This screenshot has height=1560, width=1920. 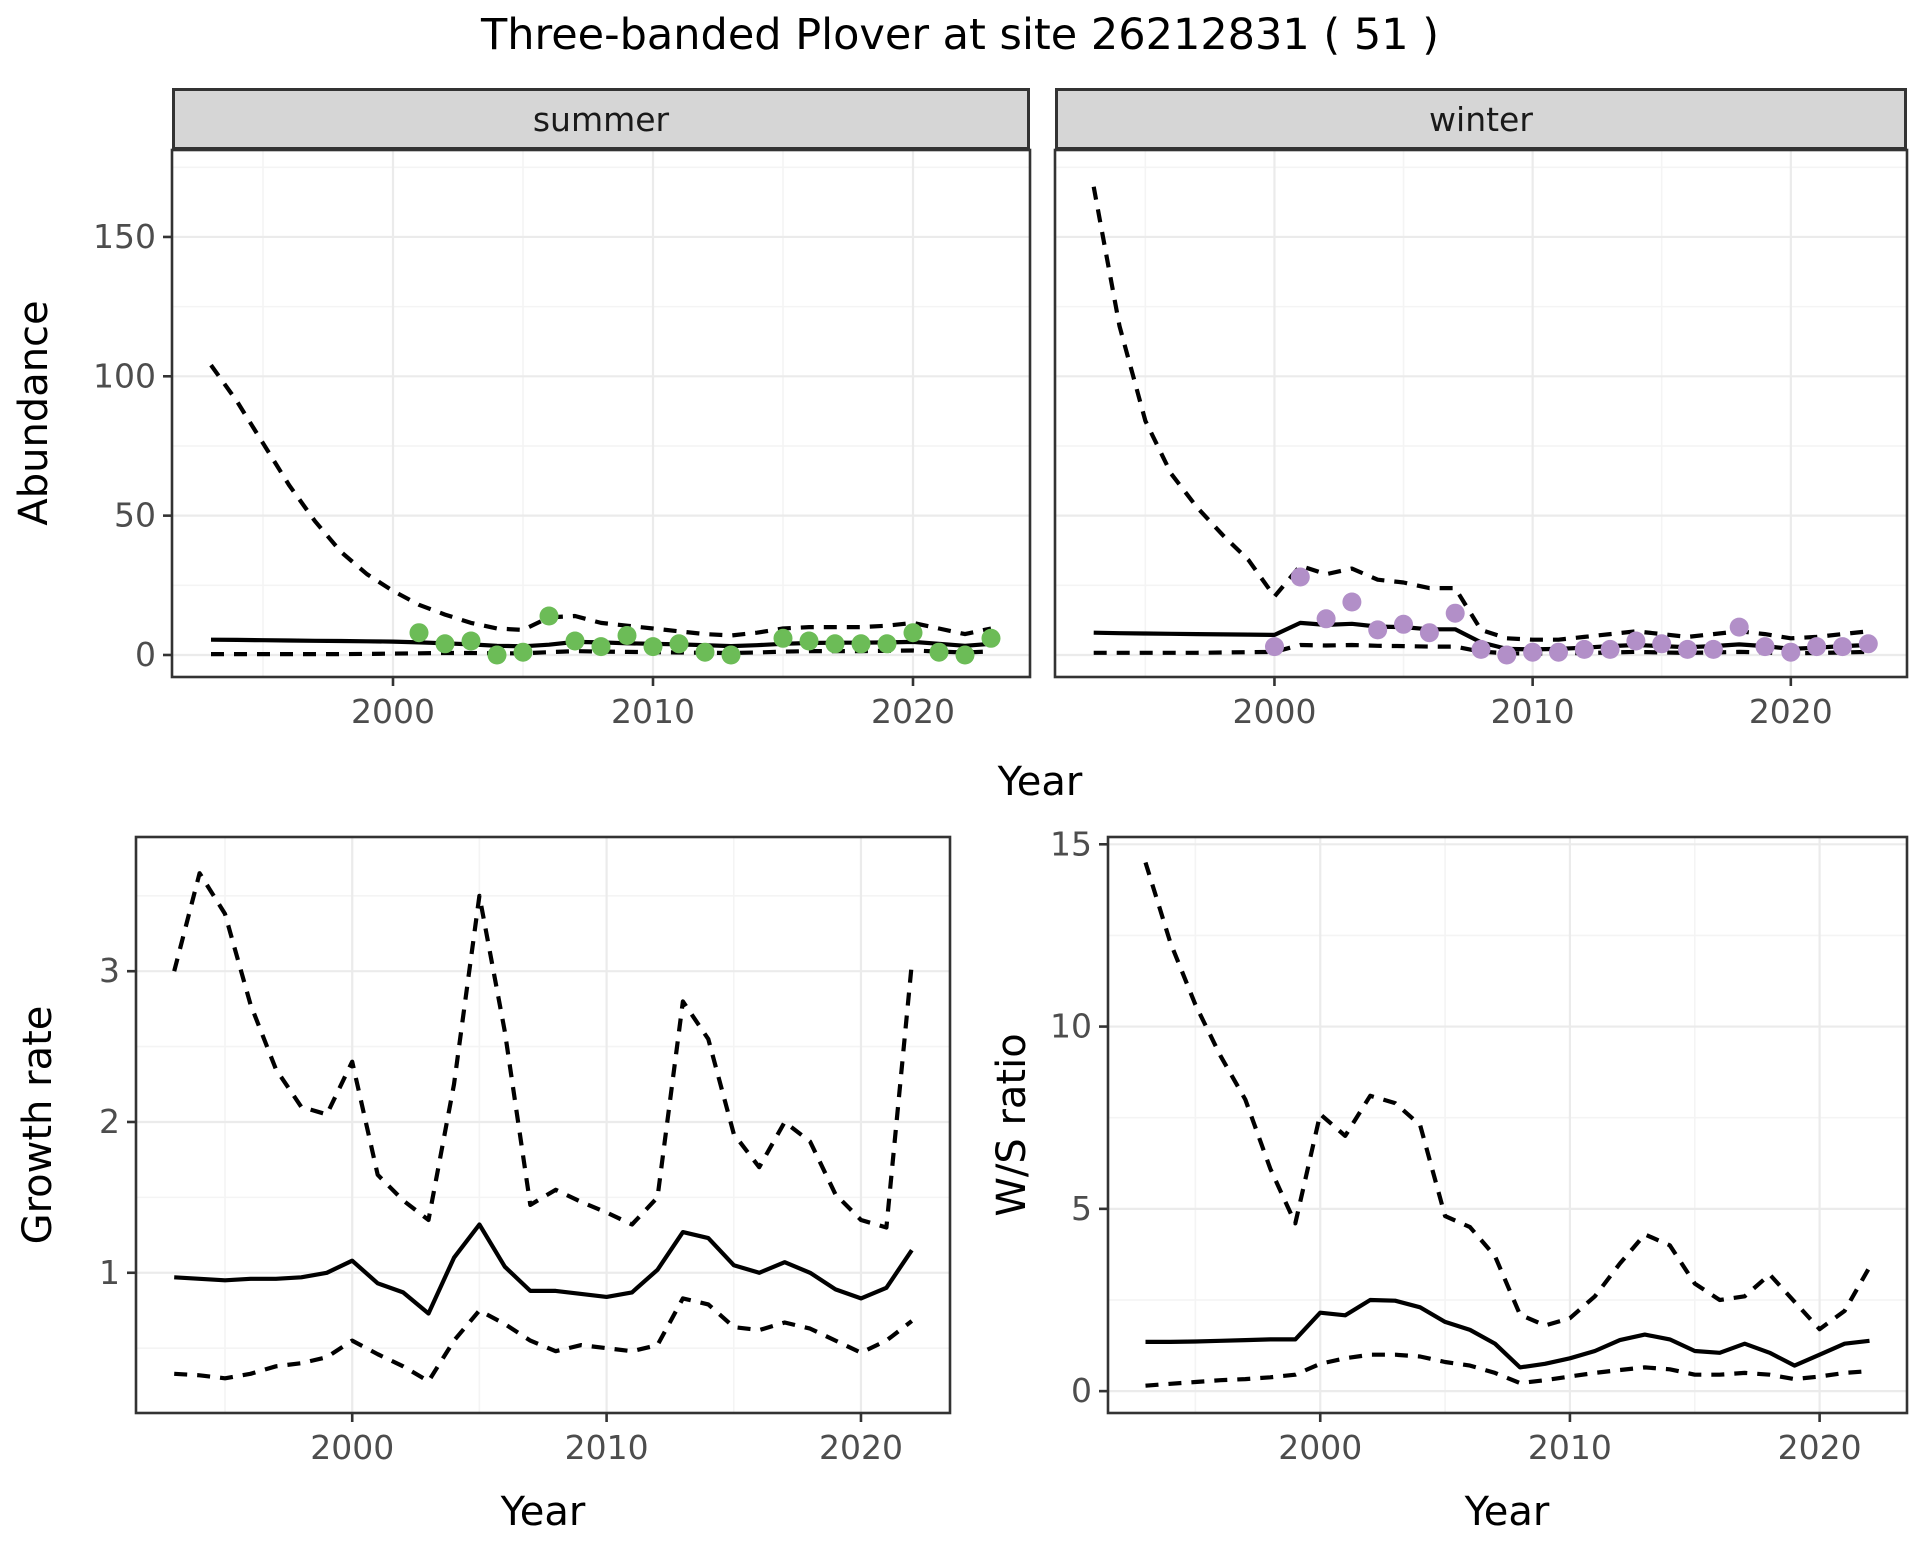 I want to click on y-axis-title-ws-ratio: W/S ratio, so click(x=1012, y=1125).